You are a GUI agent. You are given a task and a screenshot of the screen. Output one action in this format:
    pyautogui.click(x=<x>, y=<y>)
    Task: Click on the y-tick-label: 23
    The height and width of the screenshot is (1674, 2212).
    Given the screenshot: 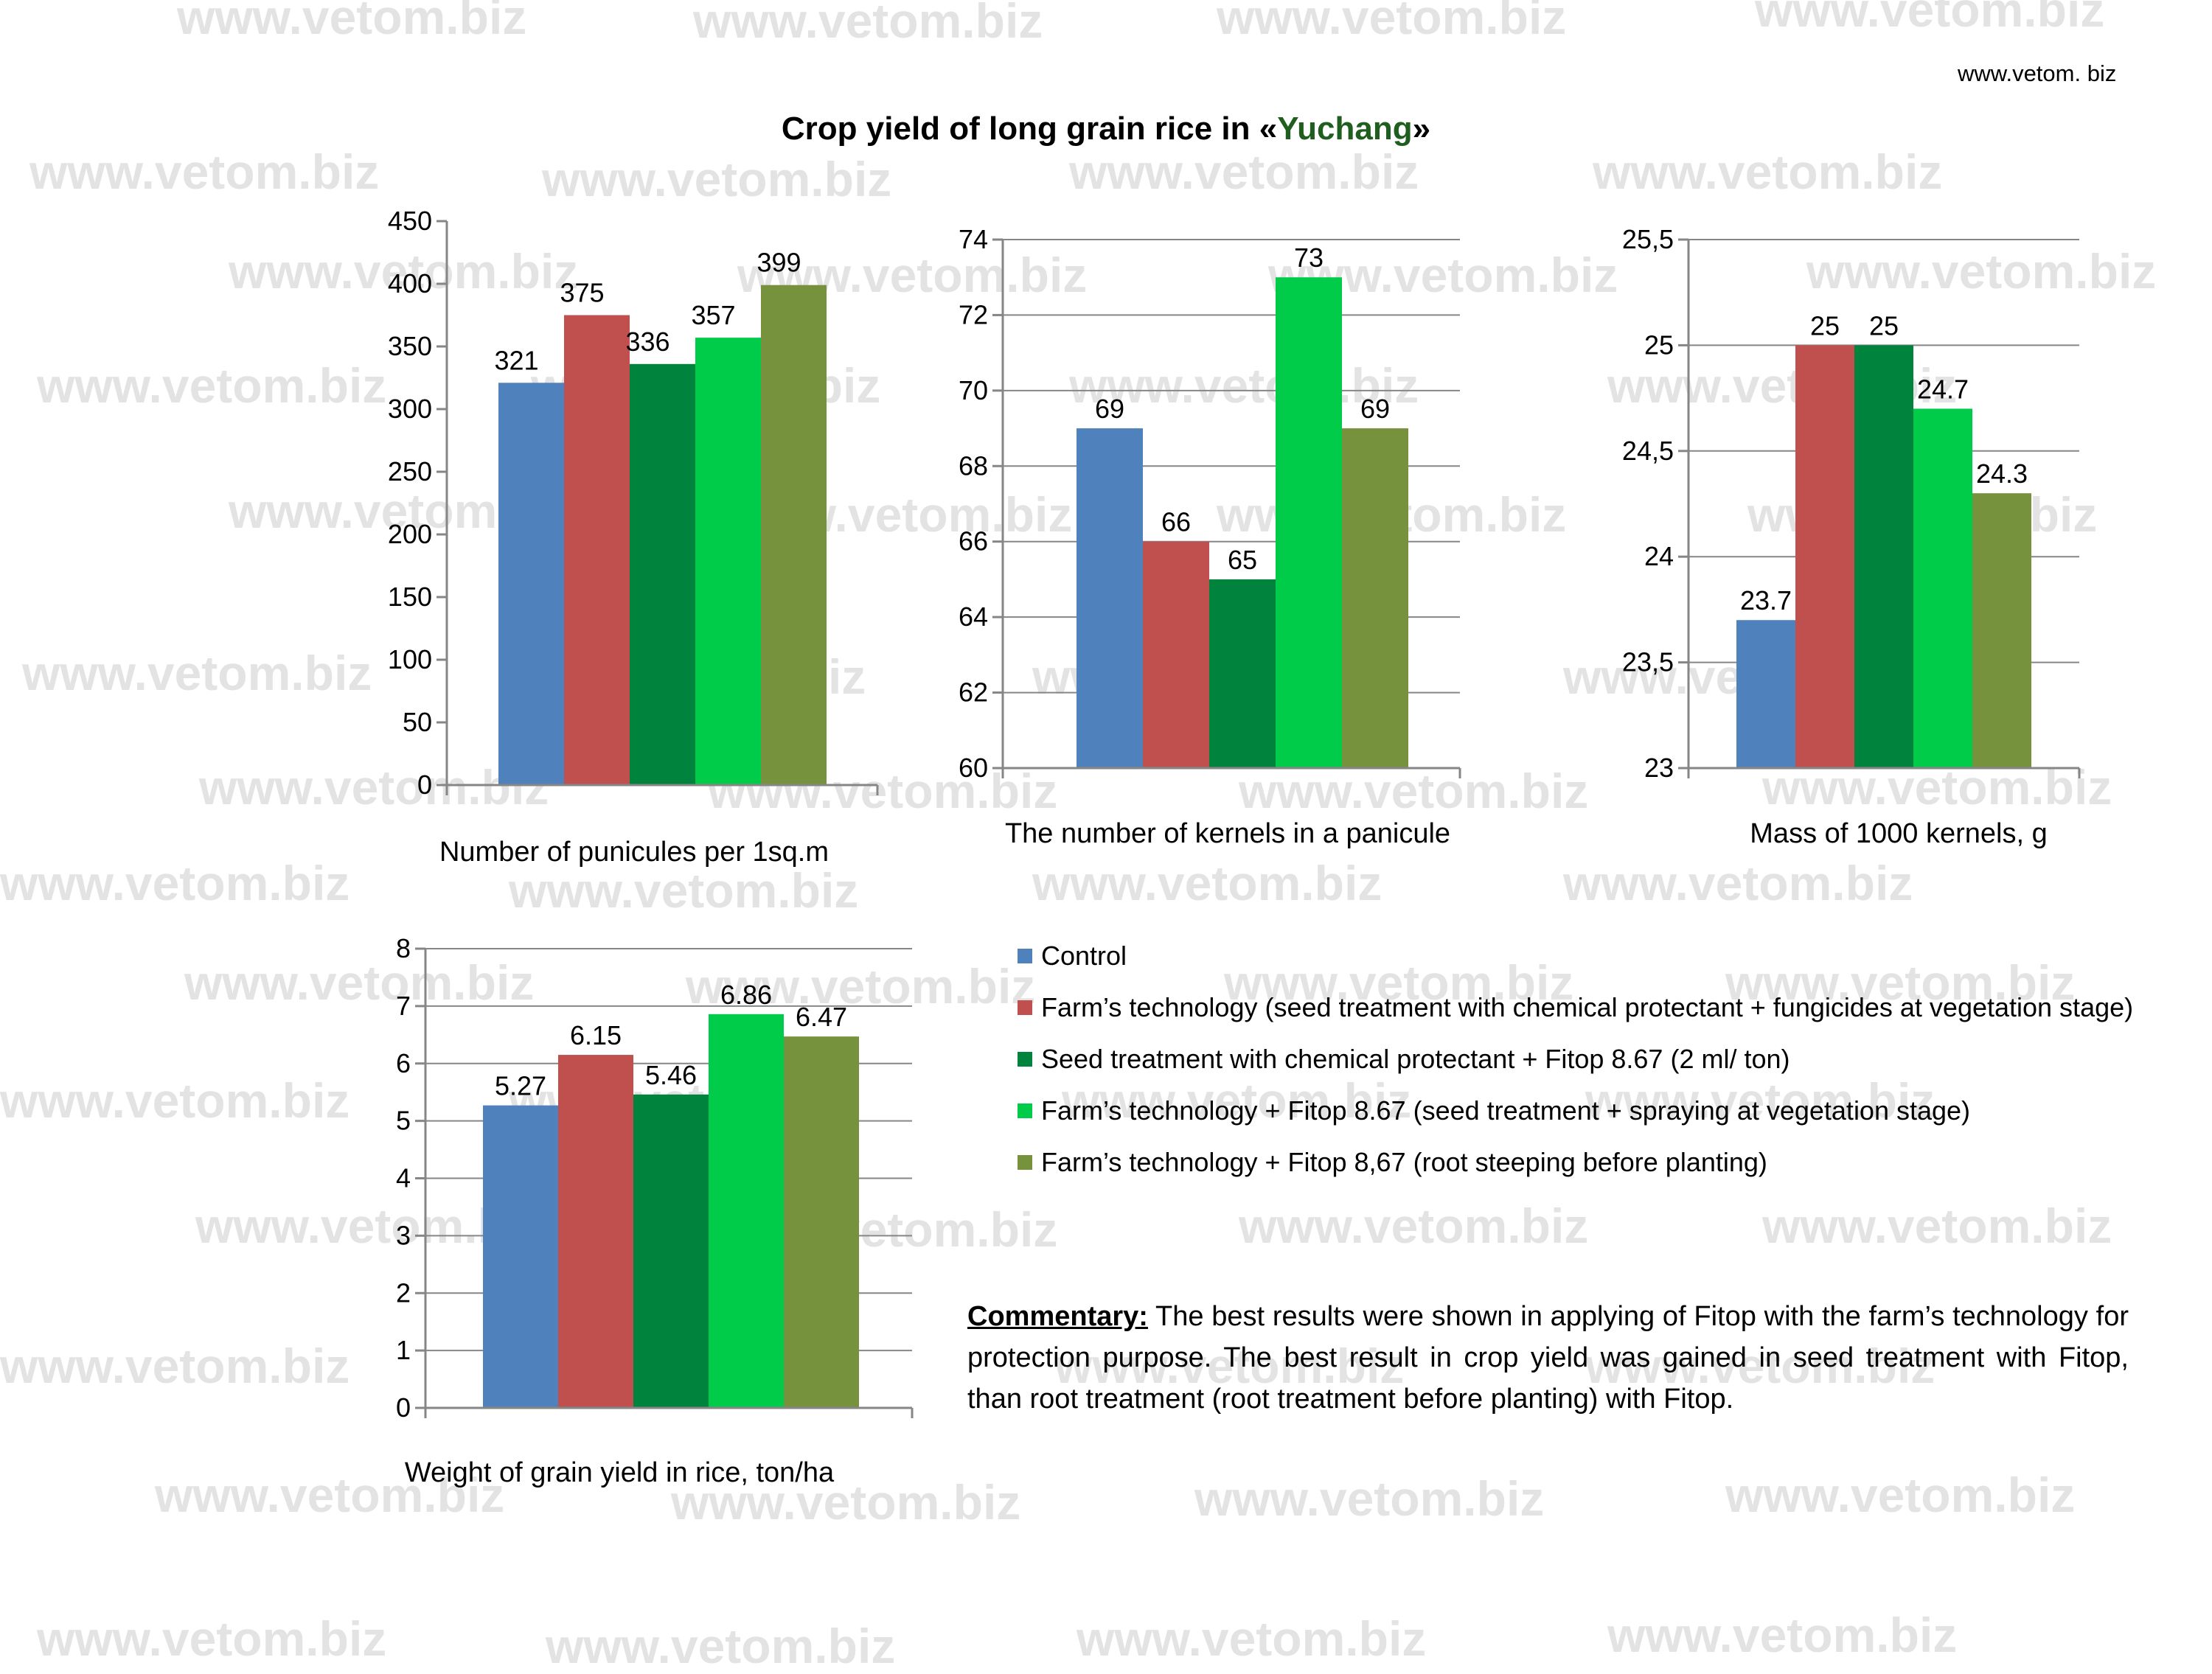 What is the action you would take?
    pyautogui.click(x=1659, y=768)
    